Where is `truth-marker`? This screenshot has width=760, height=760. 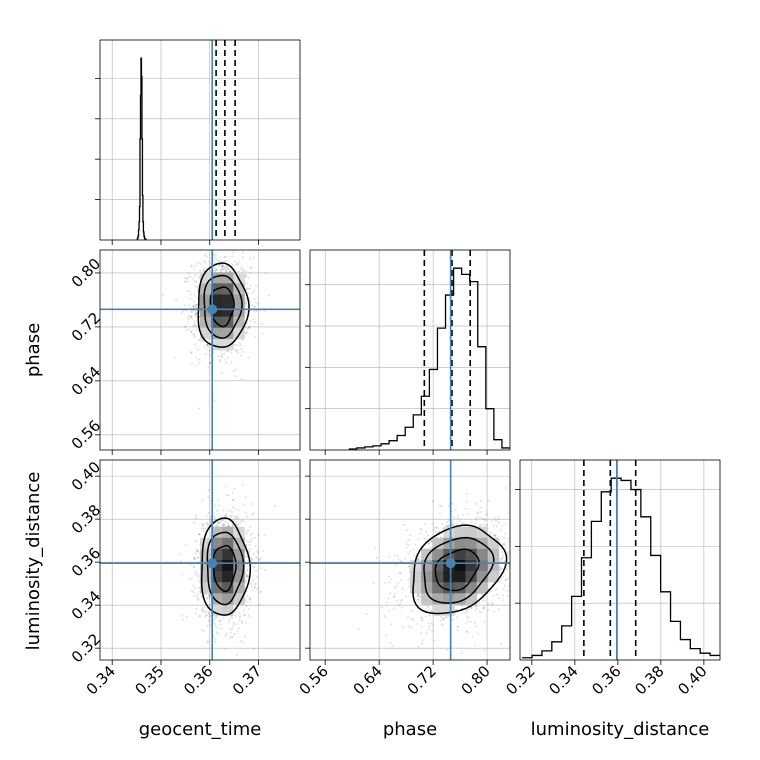
truth-marker is located at coordinates (212, 563).